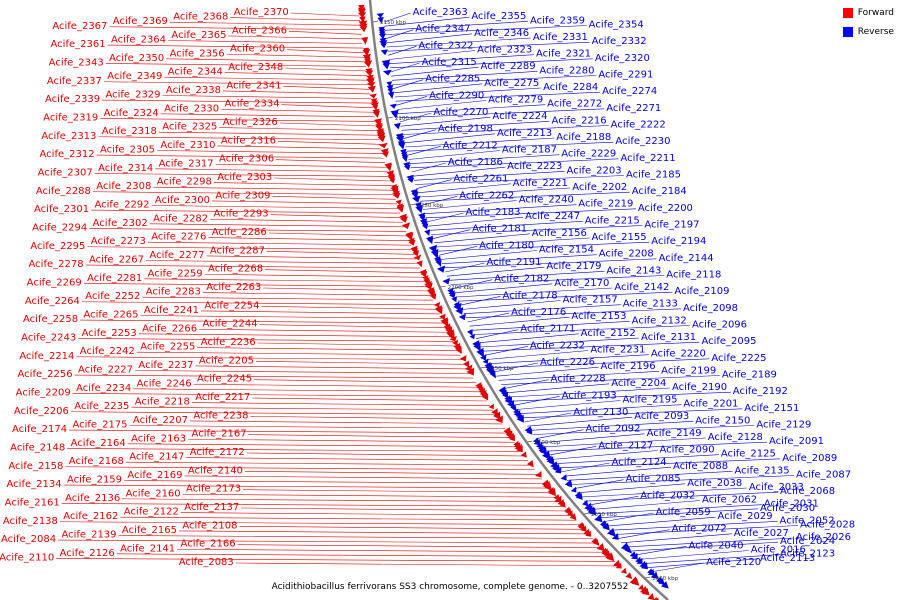 The width and height of the screenshot is (900, 600). I want to click on gene-label-reverse: Acife_2204, so click(638, 383).